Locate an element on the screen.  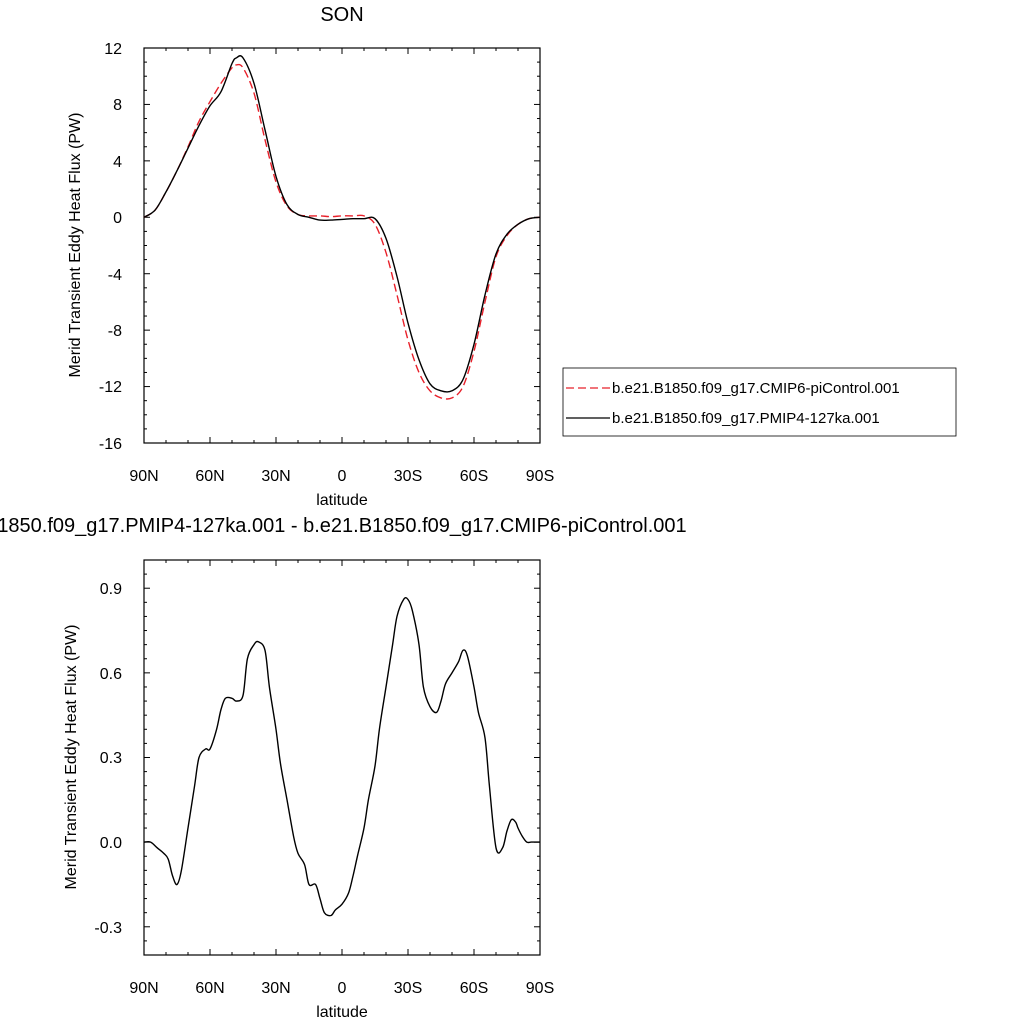
y-tick-label: -16 is located at coordinates (110, 444).